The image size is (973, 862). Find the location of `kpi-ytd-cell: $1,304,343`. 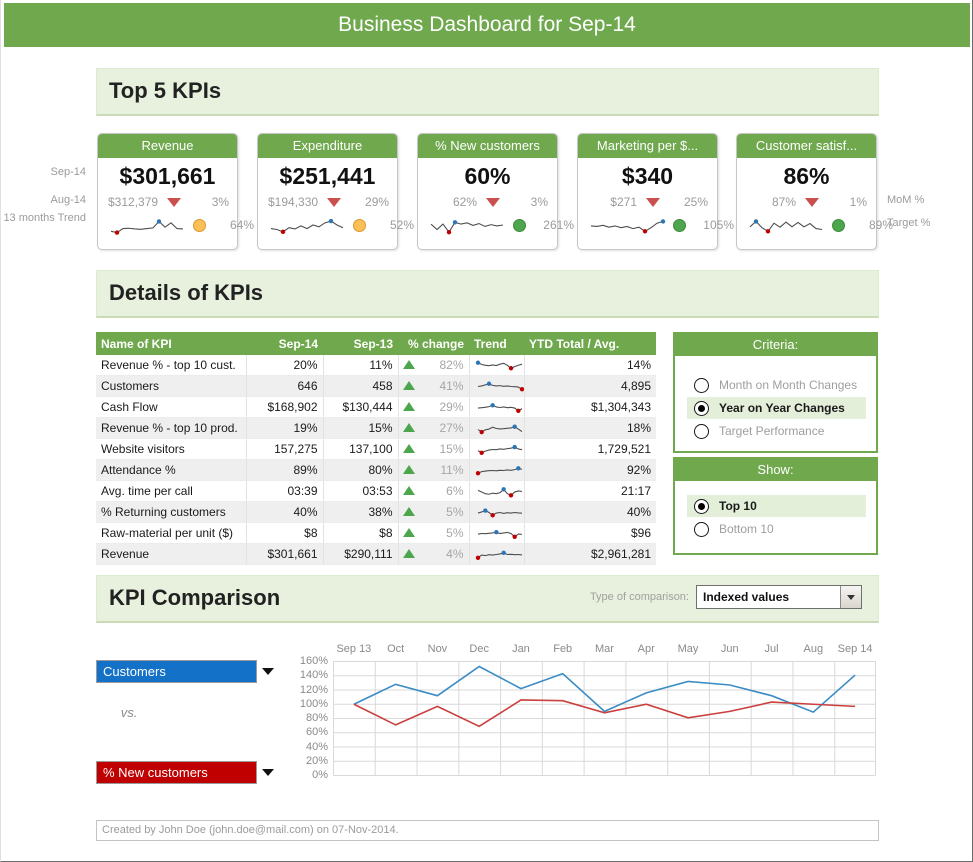

kpi-ytd-cell: $1,304,343 is located at coordinates (590, 407).